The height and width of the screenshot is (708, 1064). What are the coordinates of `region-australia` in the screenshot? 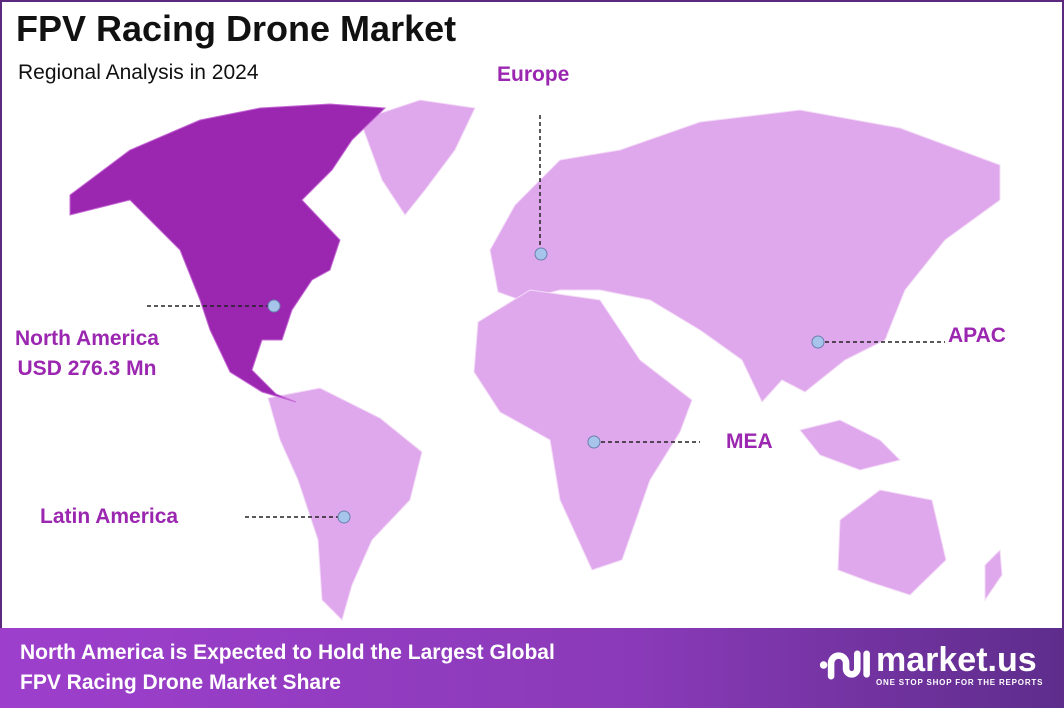 It's located at (892, 542).